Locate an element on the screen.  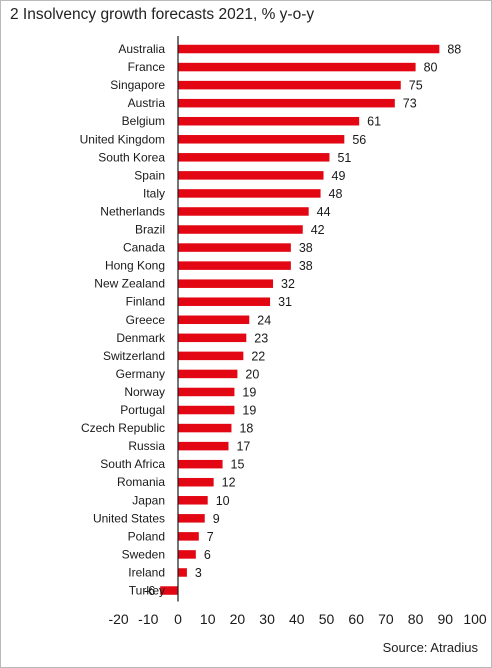
value-label: 88 is located at coordinates (454, 50).